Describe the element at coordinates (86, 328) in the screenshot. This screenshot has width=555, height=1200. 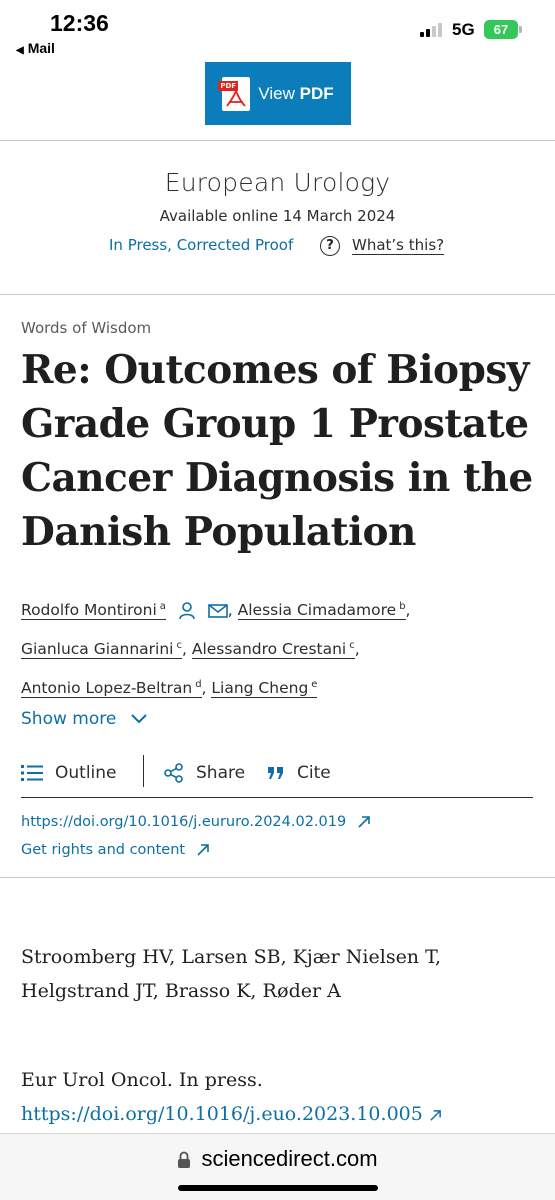
I see `article-type: Words of Wisdom` at that location.